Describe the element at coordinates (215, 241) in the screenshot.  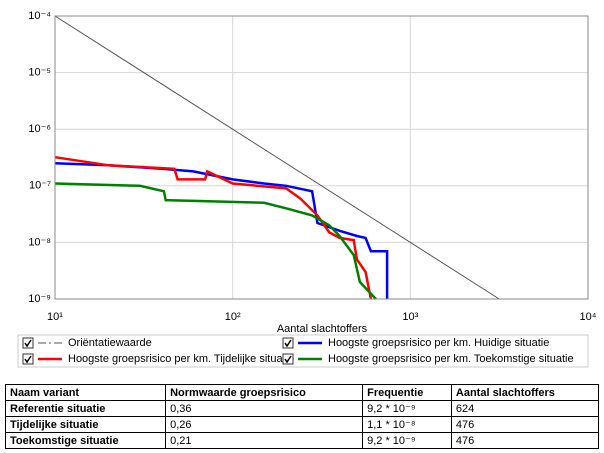
I see `series-line` at that location.